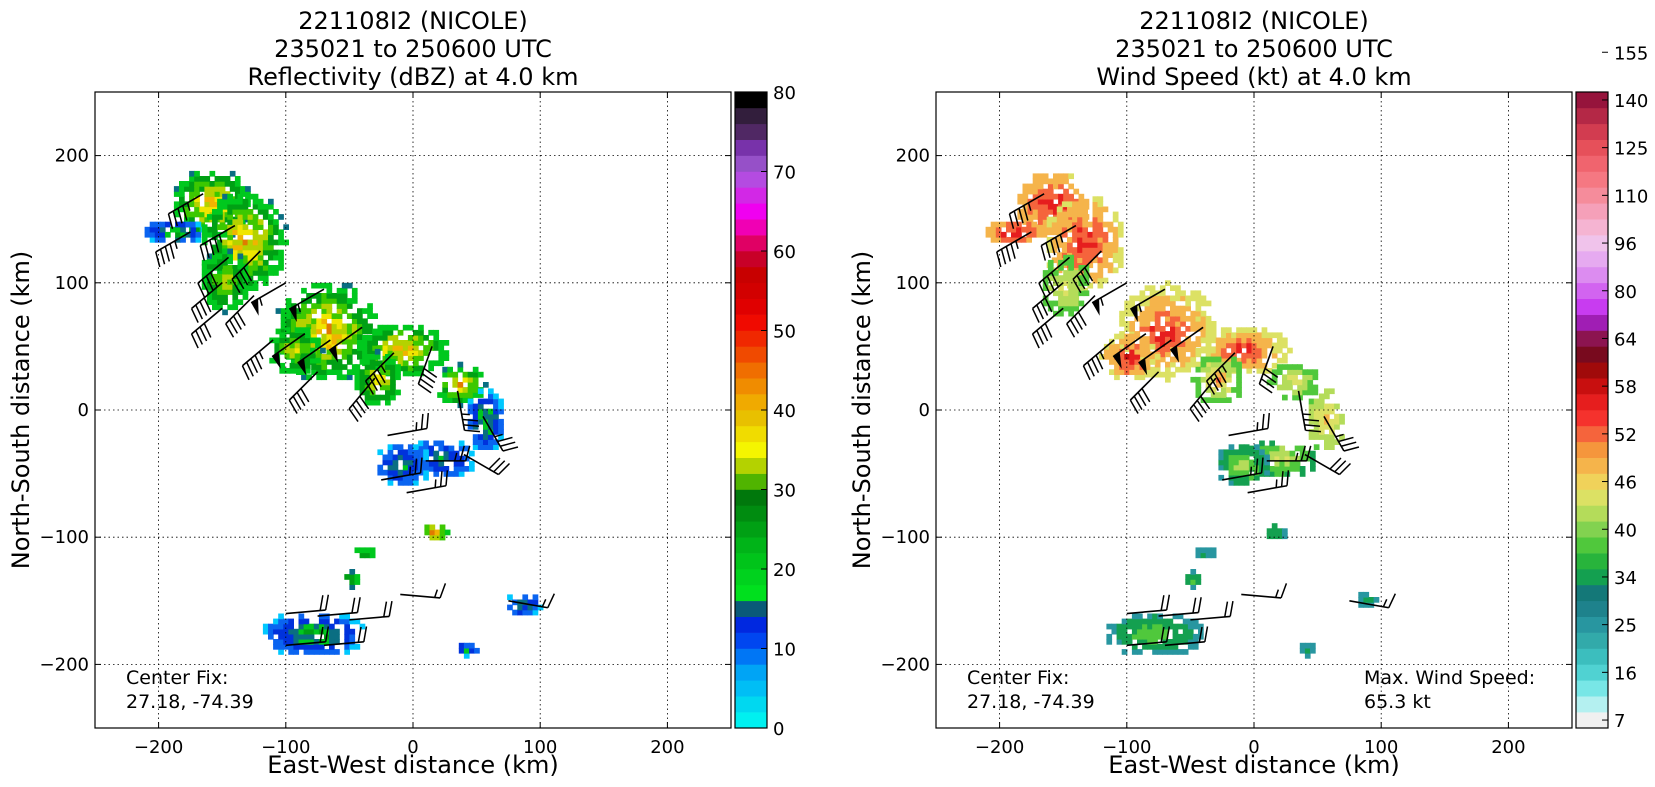 This screenshot has width=1655, height=787. I want to click on center-fix-annotation: Center Fix:, so click(1018, 678).